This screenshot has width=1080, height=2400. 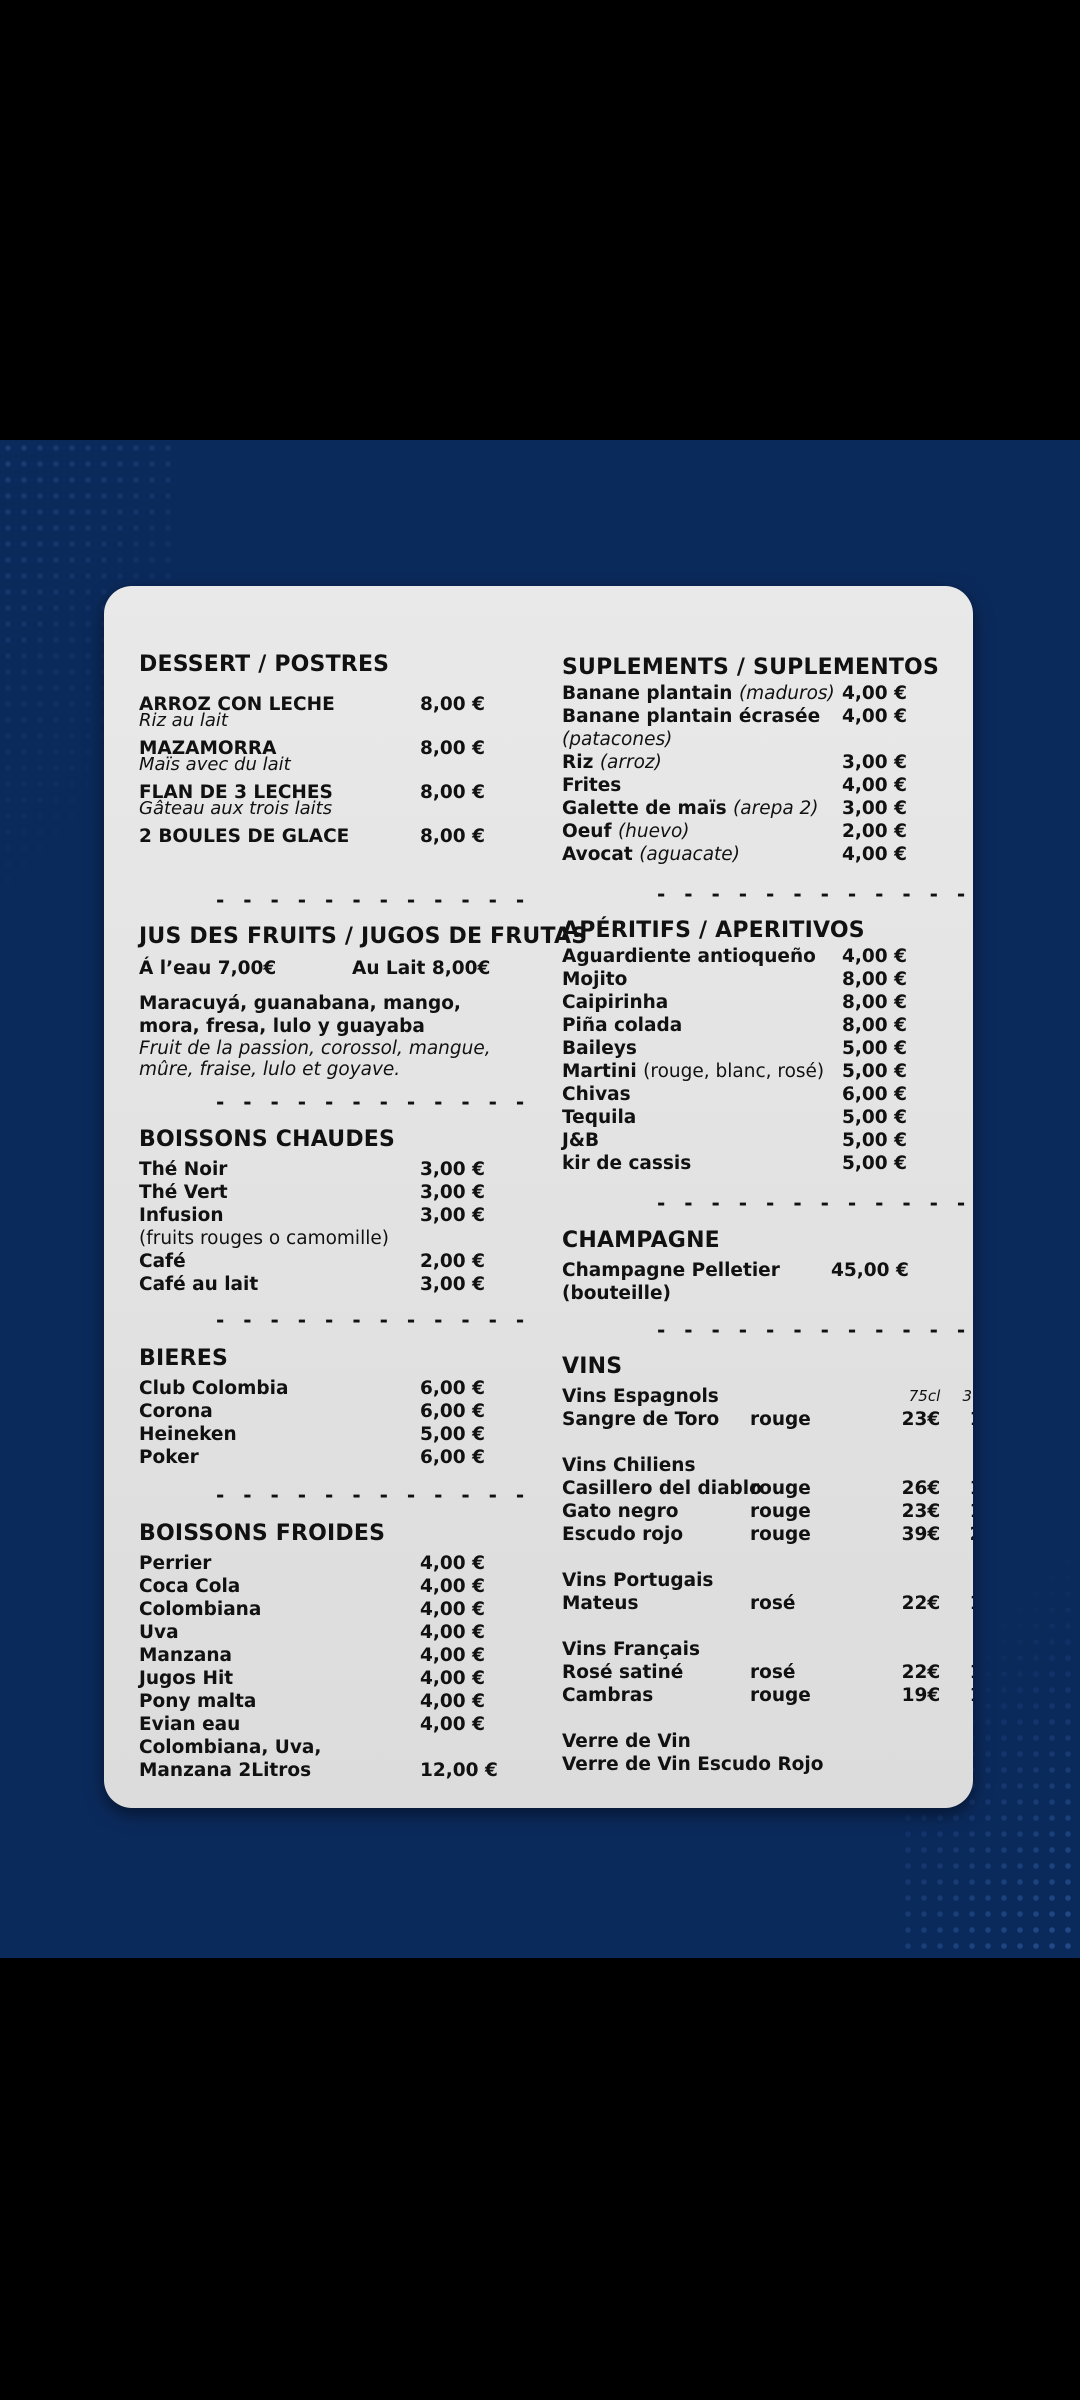 What do you see at coordinates (599, 1117) in the screenshot?
I see `item-name: Tequila` at bounding box center [599, 1117].